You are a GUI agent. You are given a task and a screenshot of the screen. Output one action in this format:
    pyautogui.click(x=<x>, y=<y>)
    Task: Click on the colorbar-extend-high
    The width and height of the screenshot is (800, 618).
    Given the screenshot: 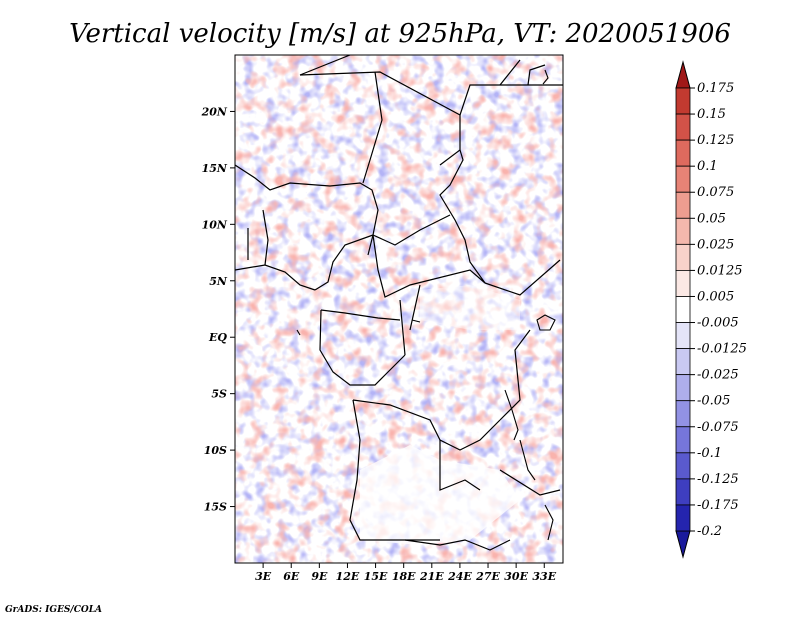 What is the action you would take?
    pyautogui.click(x=683, y=74)
    